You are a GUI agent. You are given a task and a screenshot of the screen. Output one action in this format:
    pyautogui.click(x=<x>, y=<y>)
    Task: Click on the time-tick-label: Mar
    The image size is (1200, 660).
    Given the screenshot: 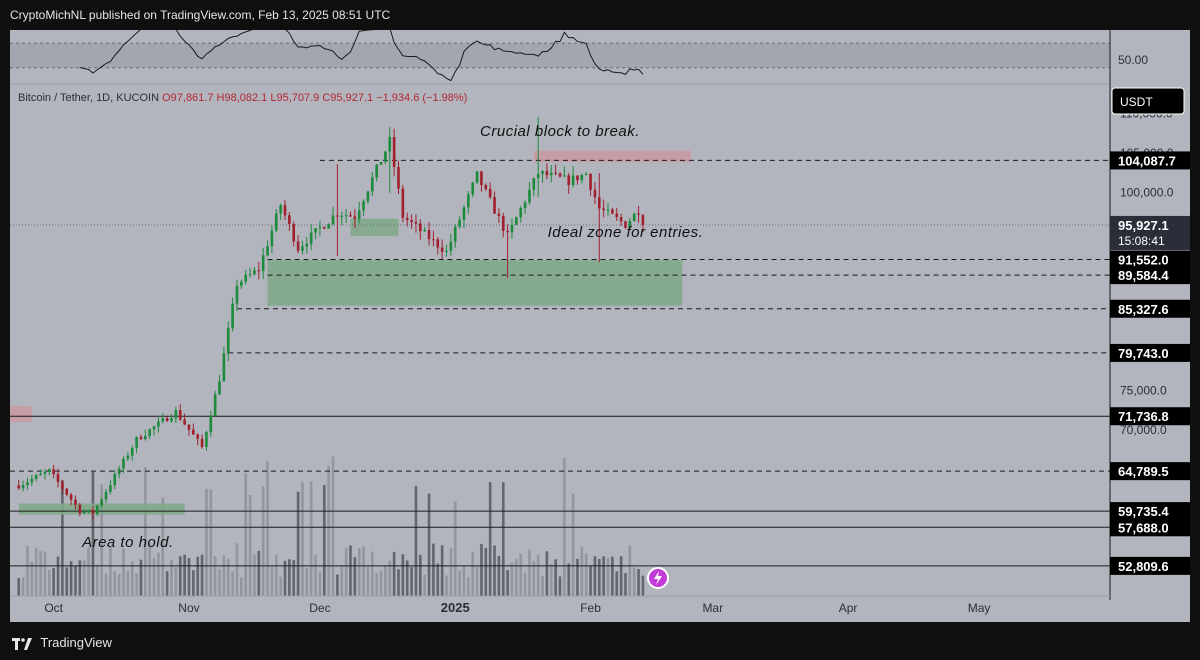 What is the action you would take?
    pyautogui.click(x=712, y=608)
    